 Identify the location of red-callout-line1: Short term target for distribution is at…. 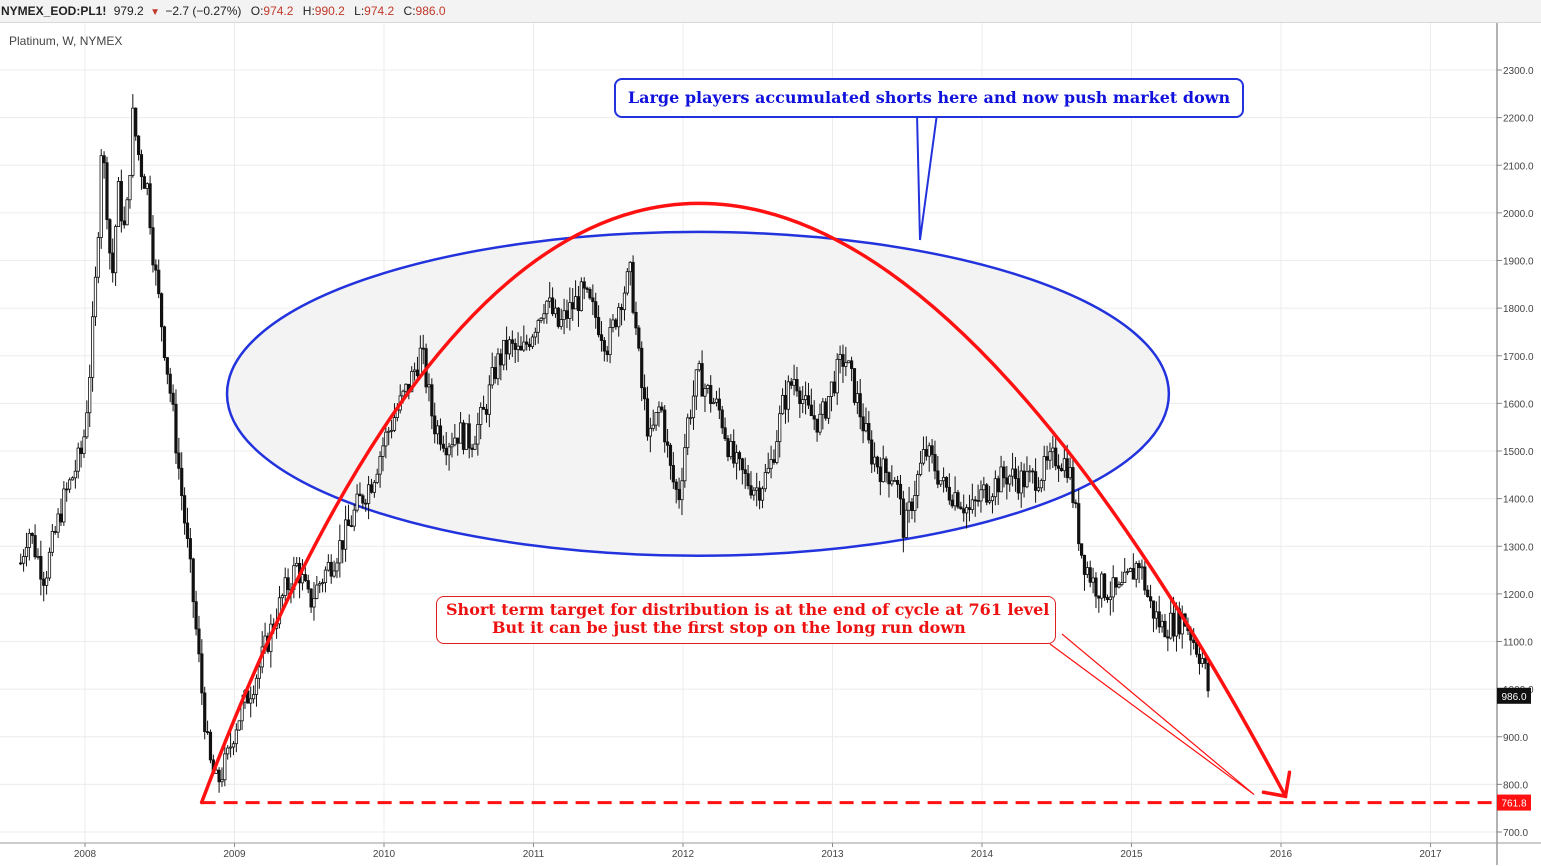
(748, 609).